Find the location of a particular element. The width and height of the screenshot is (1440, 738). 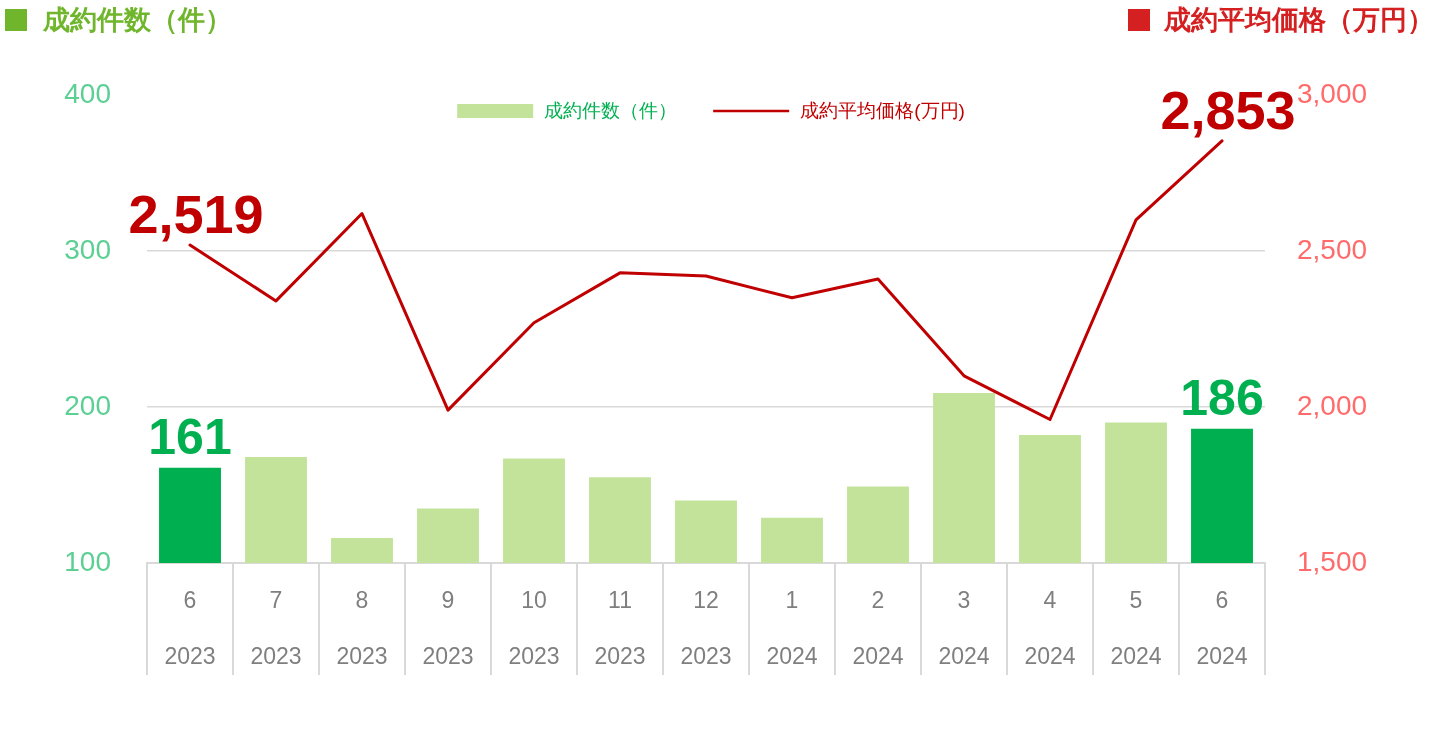

category-label: 4 2024 is located at coordinates (1050, 627).